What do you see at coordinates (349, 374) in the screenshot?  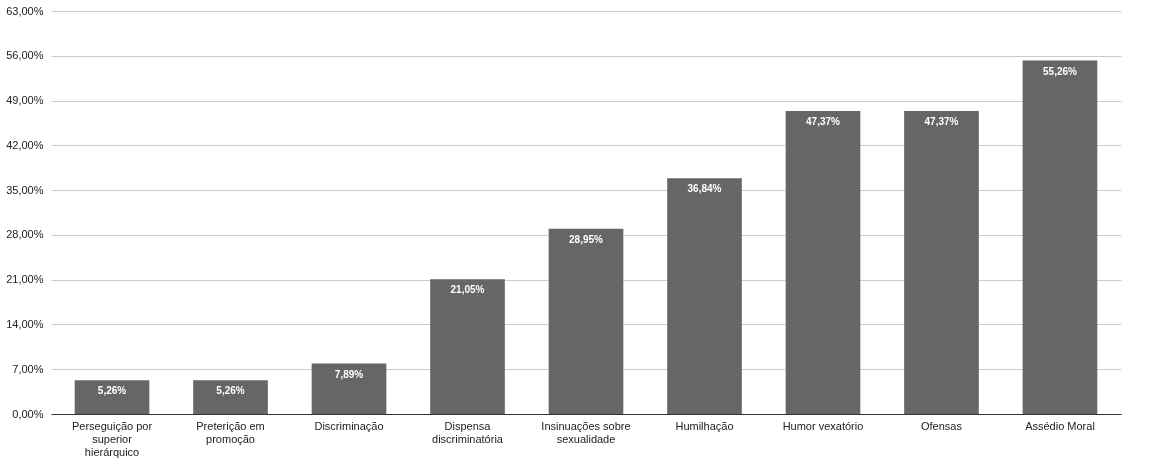 I see `data-label: 7,89%` at bounding box center [349, 374].